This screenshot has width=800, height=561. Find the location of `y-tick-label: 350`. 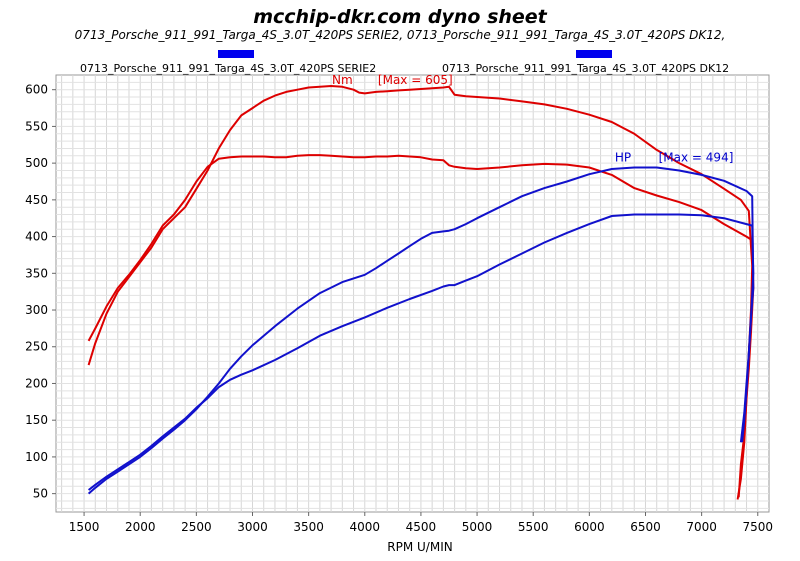

y-tick-label: 350 is located at coordinates (36, 273).